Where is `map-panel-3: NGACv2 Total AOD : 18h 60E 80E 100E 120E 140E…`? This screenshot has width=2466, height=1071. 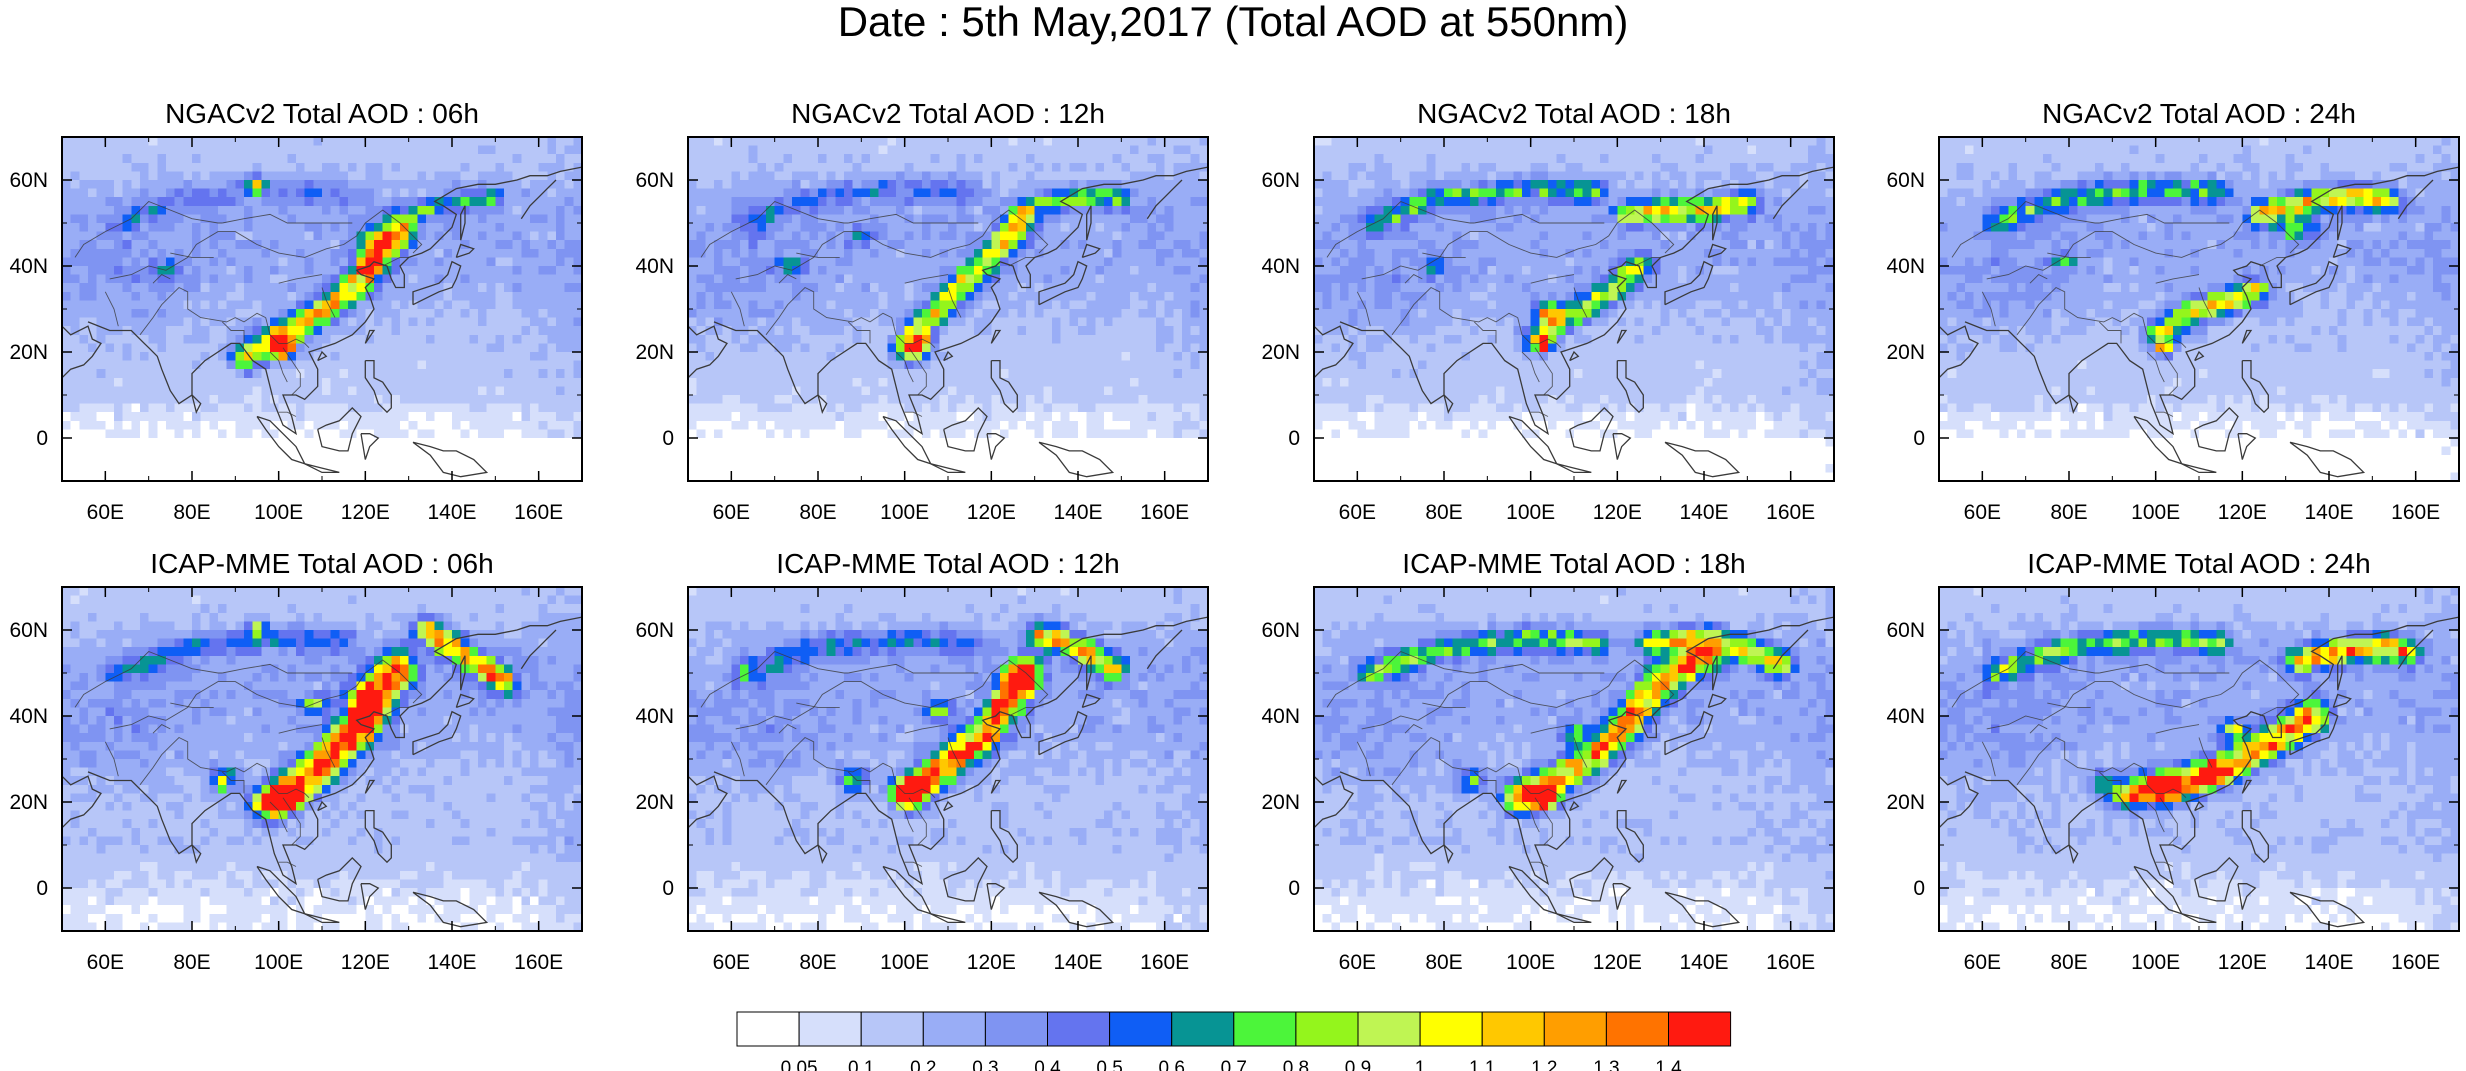
map-panel-3: NGACv2 Total AOD : 18h 60E 80E 100E 120E 140E… is located at coordinates (1548, 311).